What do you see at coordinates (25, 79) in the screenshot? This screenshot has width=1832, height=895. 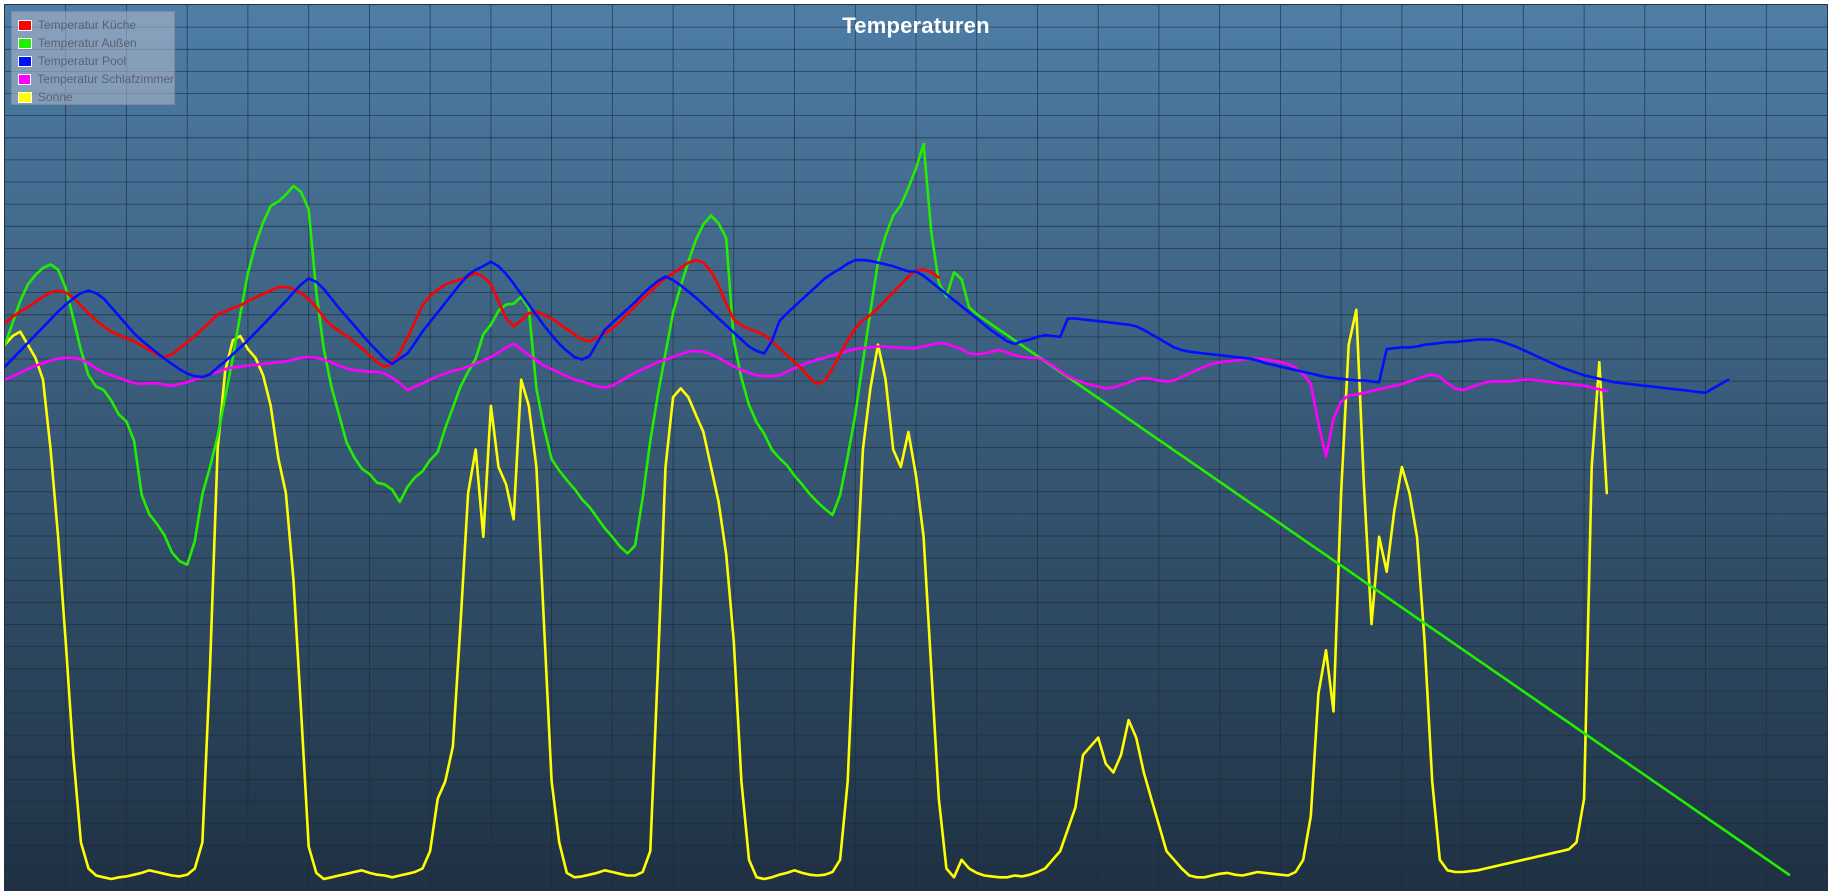 I see `legend-swatch-schlafzimmer` at bounding box center [25, 79].